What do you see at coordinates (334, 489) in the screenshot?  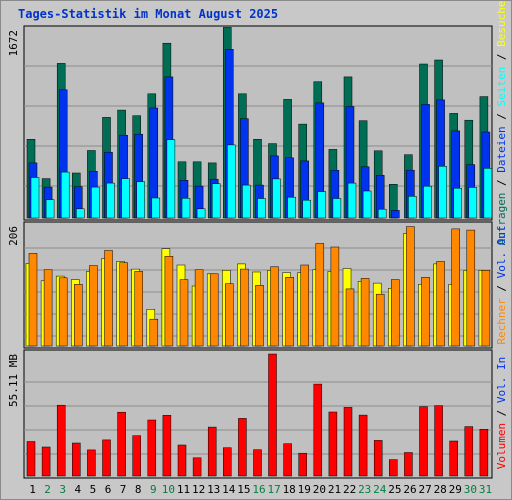 I see `day-label-21: 21` at bounding box center [334, 489].